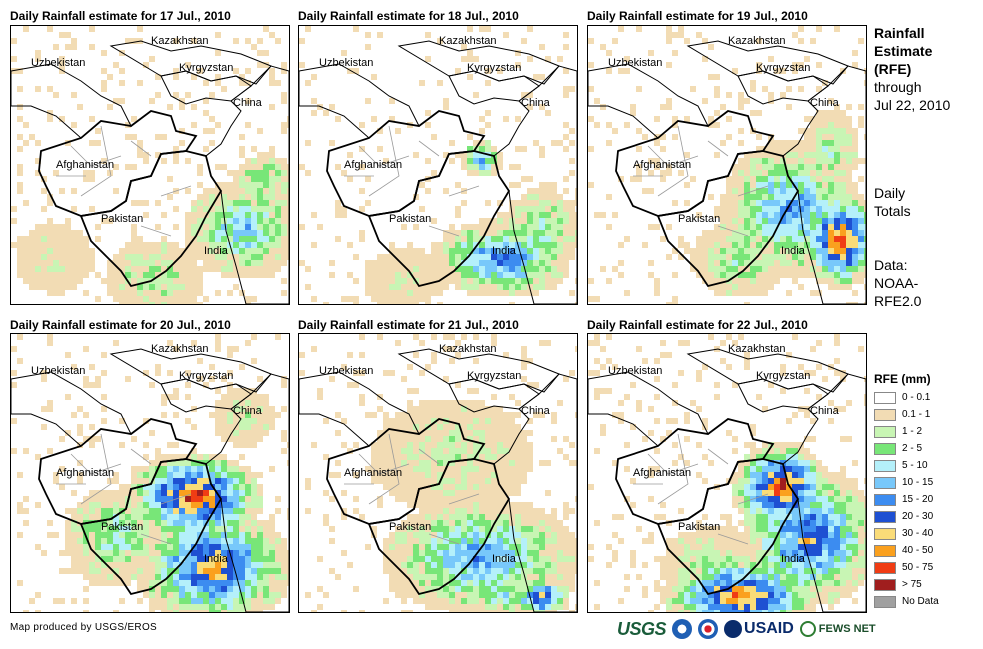  I want to click on legend-item: 30 - 40, so click(906, 533).